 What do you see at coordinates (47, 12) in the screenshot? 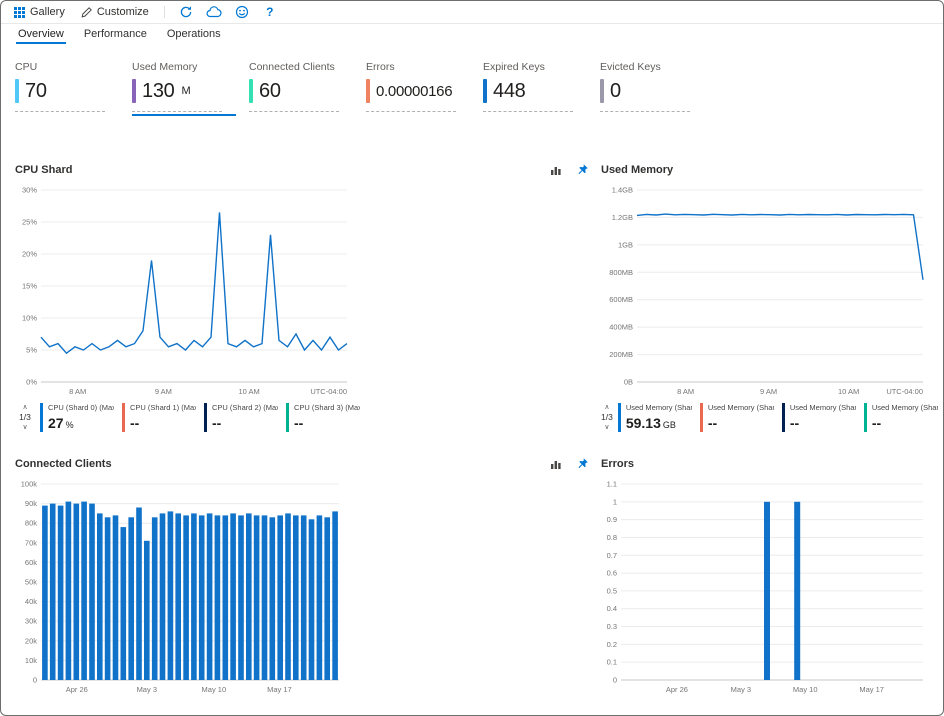
I see `gallery-label: Gallery` at bounding box center [47, 12].